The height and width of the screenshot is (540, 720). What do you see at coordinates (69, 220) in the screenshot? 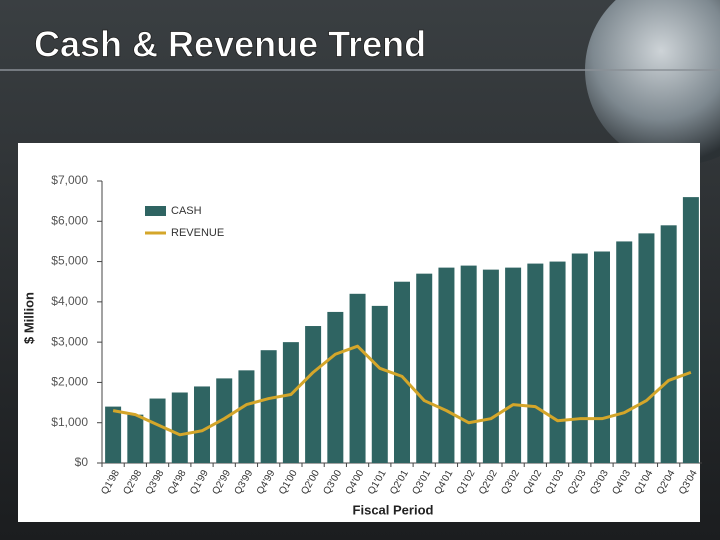
I see `y-tick-label: $6,000` at bounding box center [69, 220].